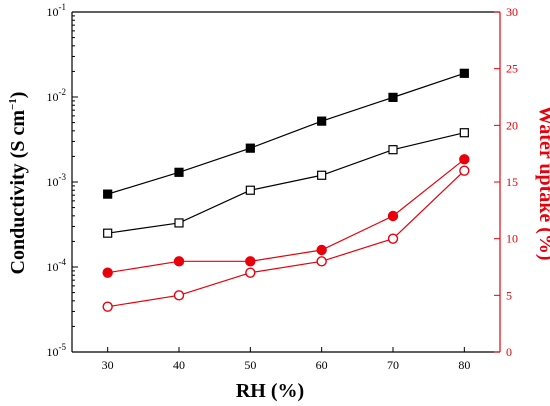  Describe the element at coordinates (512, 182) in the screenshot. I see `right-tick-label: 15` at that location.